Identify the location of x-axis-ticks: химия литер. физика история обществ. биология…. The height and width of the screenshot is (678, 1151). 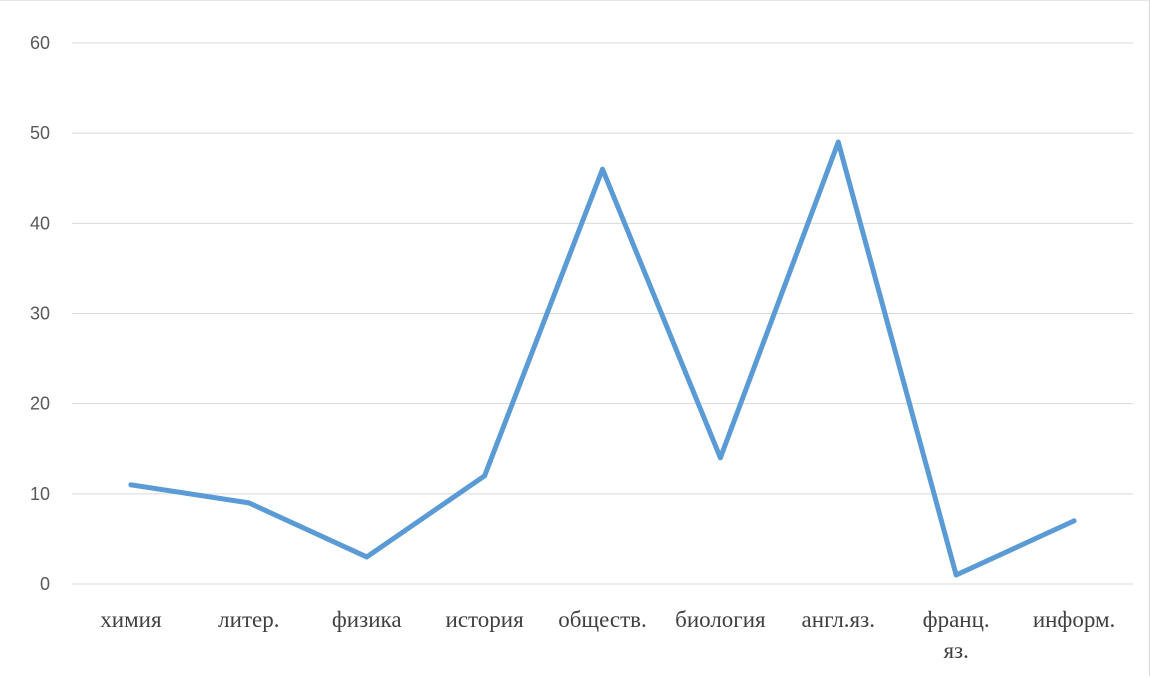
(607, 635).